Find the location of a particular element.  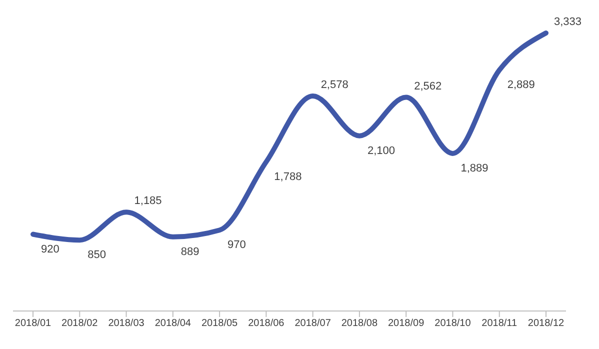

data-label: 1,185 is located at coordinates (148, 201).